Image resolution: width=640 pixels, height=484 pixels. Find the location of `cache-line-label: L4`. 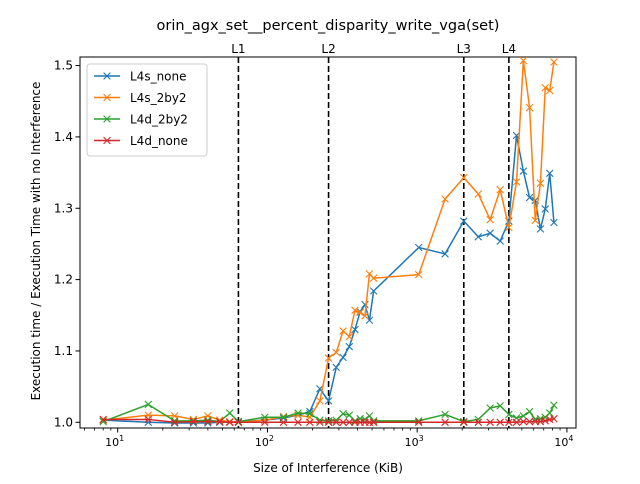

cache-line-label: L4 is located at coordinates (509, 49).